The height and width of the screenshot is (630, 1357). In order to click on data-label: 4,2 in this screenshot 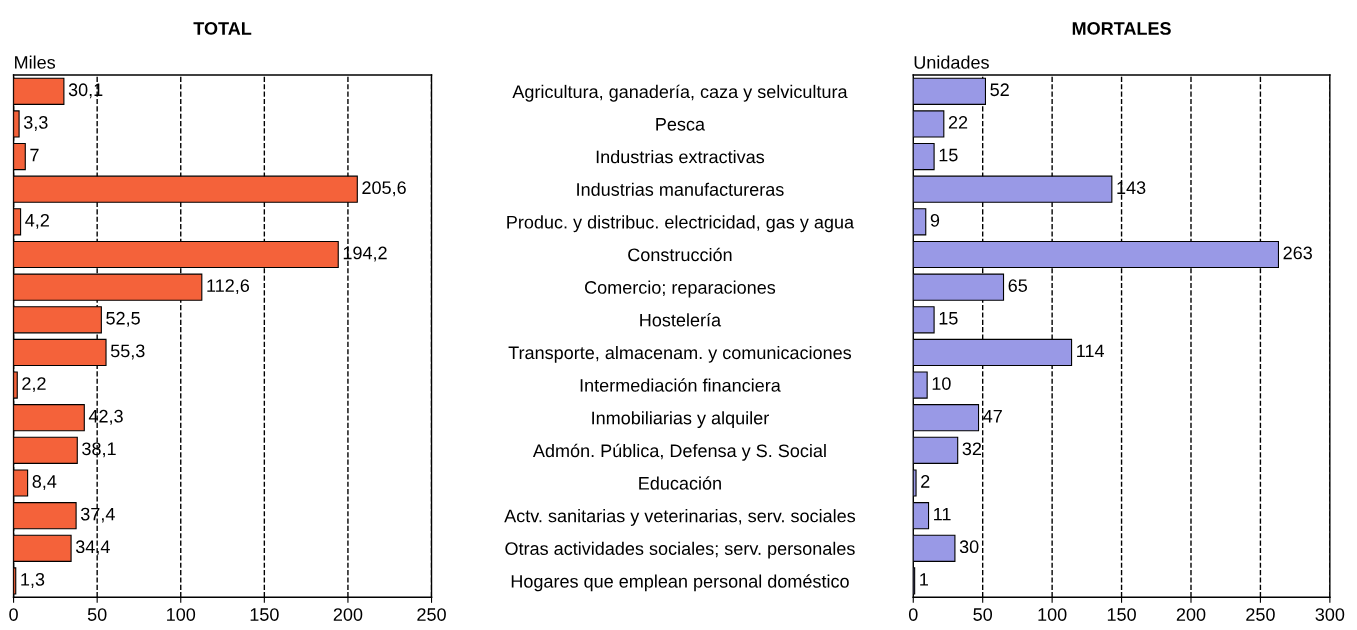, I will do `click(37, 221)`.